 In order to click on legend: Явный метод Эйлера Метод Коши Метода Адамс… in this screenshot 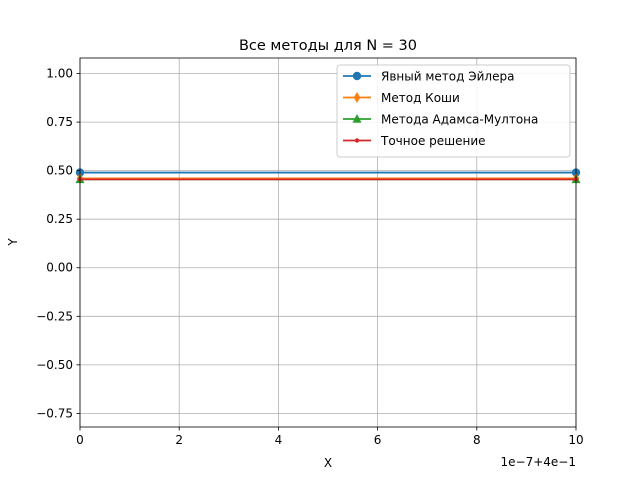, I will do `click(453, 111)`.